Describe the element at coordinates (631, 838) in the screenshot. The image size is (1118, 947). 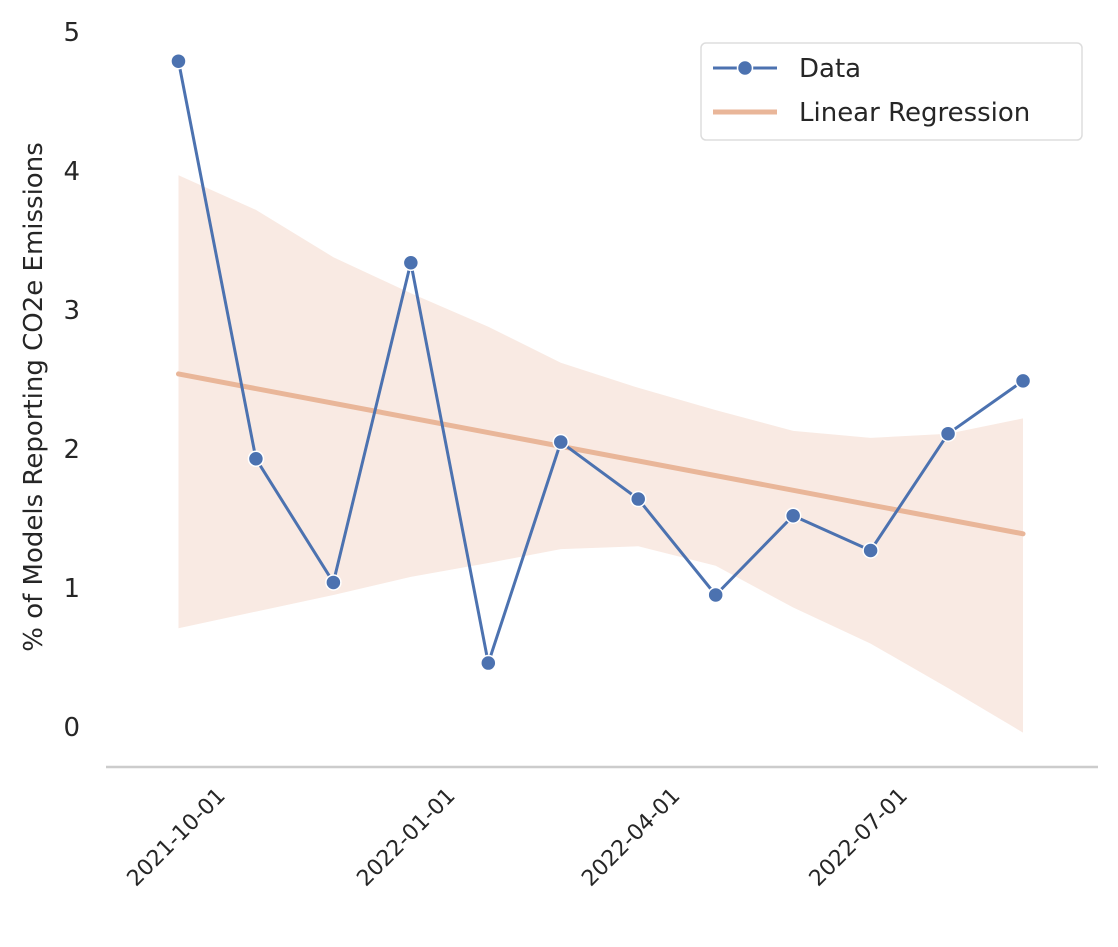
I see `x-tick-label: 2022-04-01` at that location.